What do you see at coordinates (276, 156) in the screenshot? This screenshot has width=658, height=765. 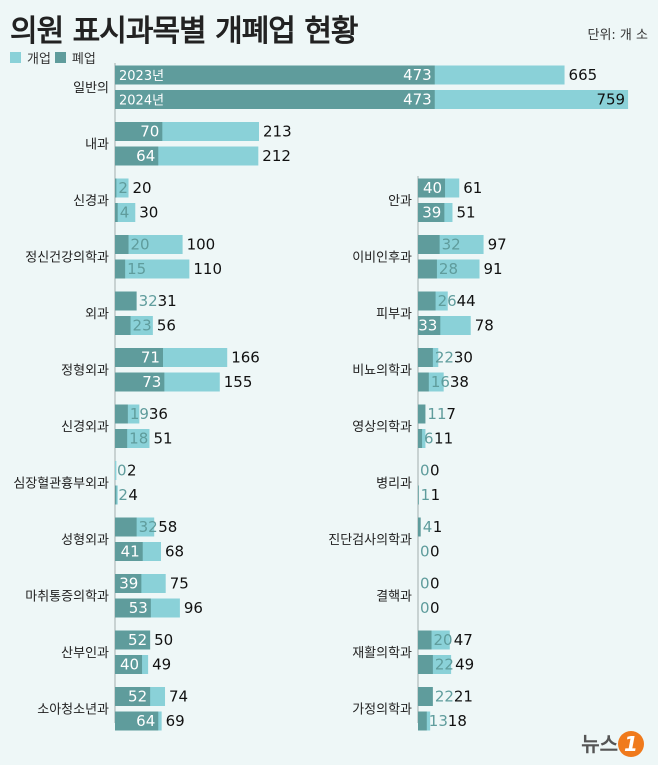 I see `value-open: 212` at bounding box center [276, 156].